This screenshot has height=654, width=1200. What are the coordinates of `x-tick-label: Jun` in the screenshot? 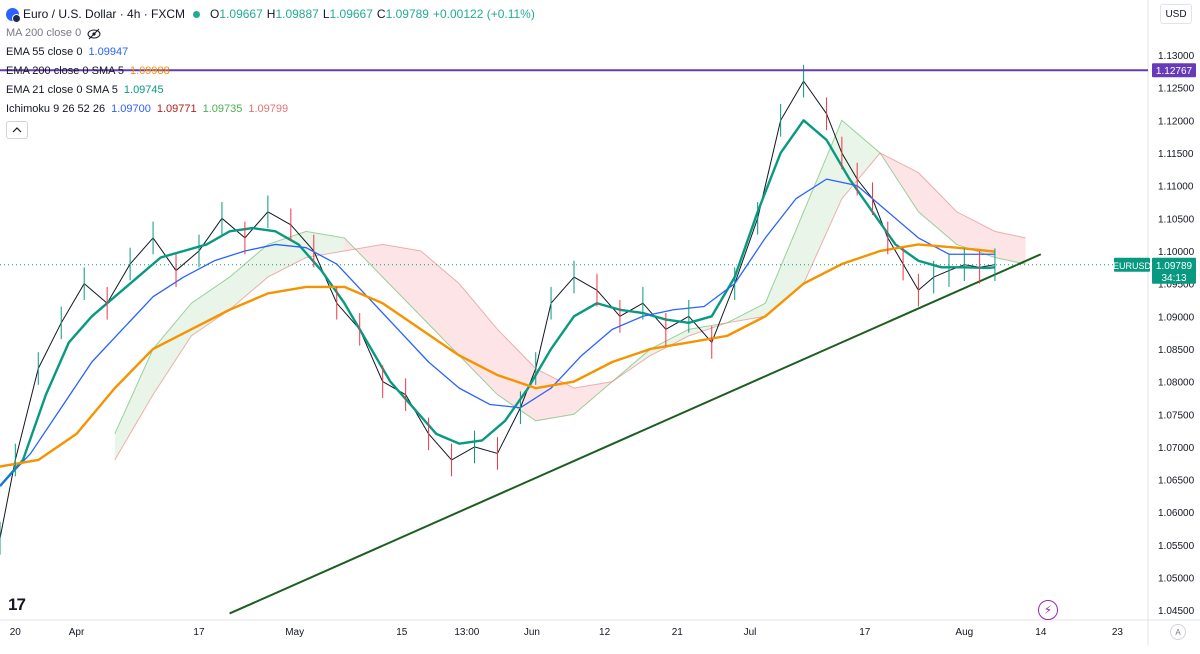 It's located at (532, 632).